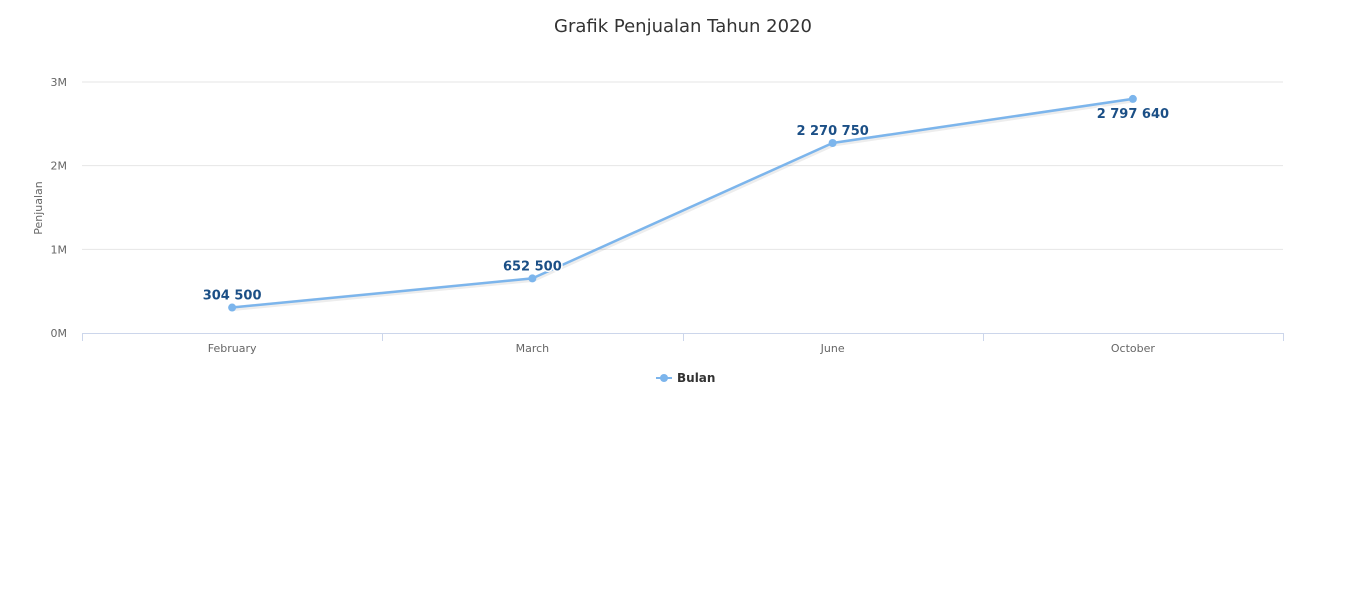 This screenshot has width=1349, height=614. What do you see at coordinates (232, 348) in the screenshot?
I see `x-tick-label: February` at bounding box center [232, 348].